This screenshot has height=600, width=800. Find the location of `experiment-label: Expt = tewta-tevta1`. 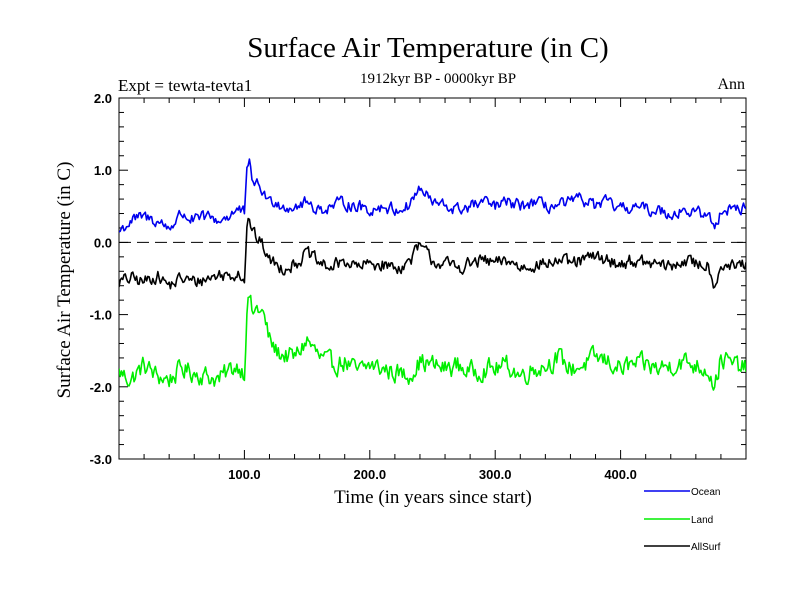

experiment-label: Expt = tewta-tevta1 is located at coordinates (185, 85).